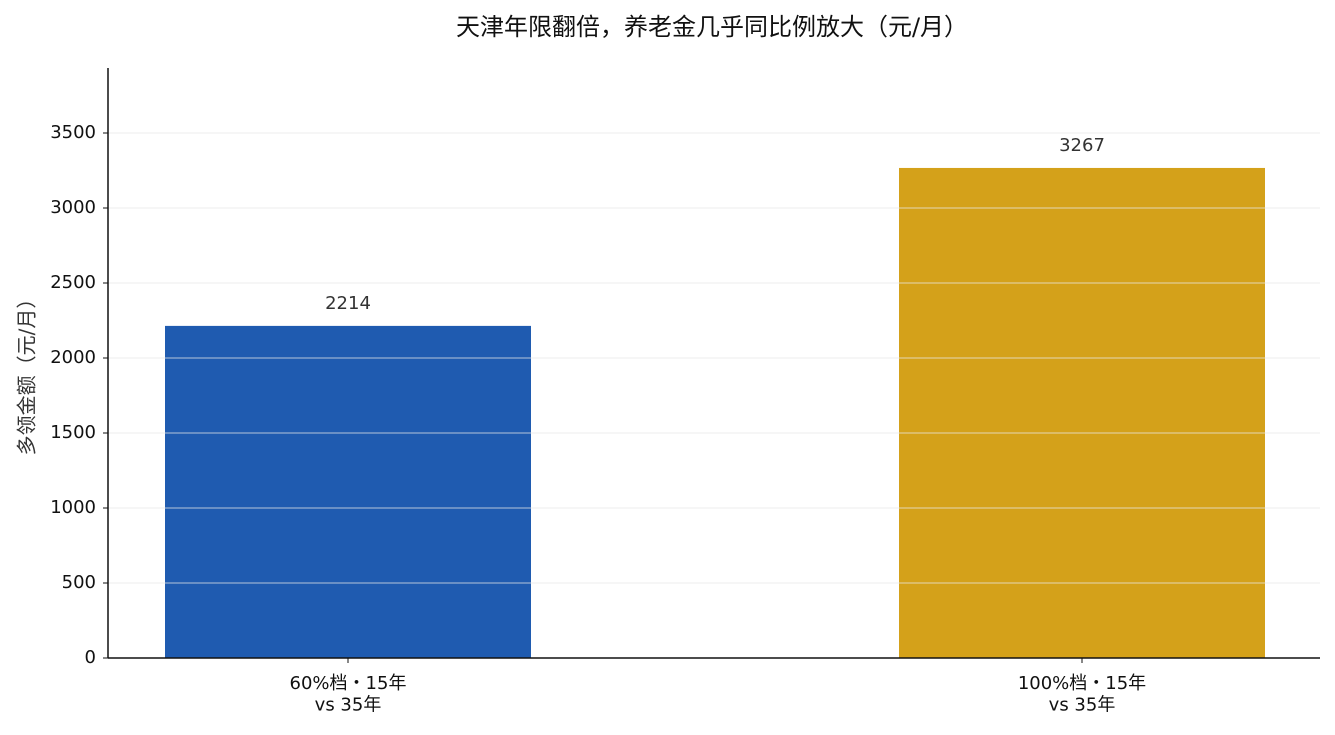 This screenshot has height=735, width=1335. I want to click on y-axis-label: 多领金额（元/月）, so click(27, 372).